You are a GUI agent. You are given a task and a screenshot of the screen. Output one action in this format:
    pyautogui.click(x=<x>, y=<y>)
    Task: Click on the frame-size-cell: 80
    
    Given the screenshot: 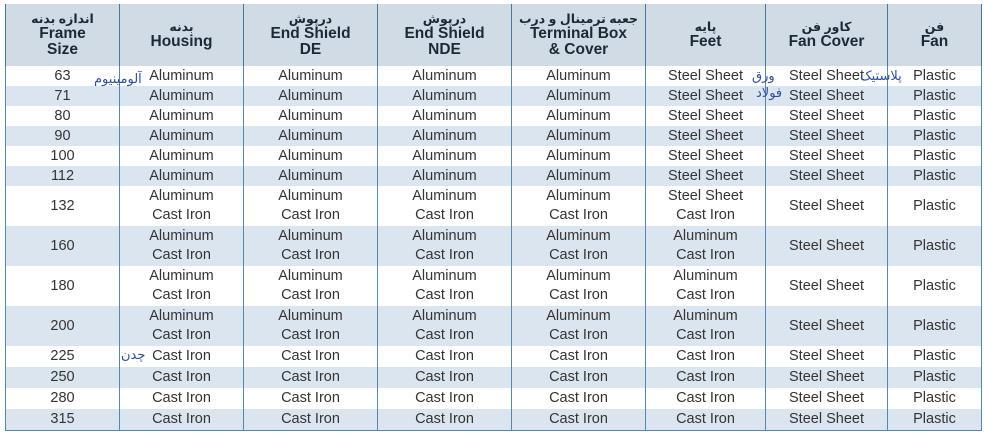 What is the action you would take?
    pyautogui.click(x=62, y=116)
    